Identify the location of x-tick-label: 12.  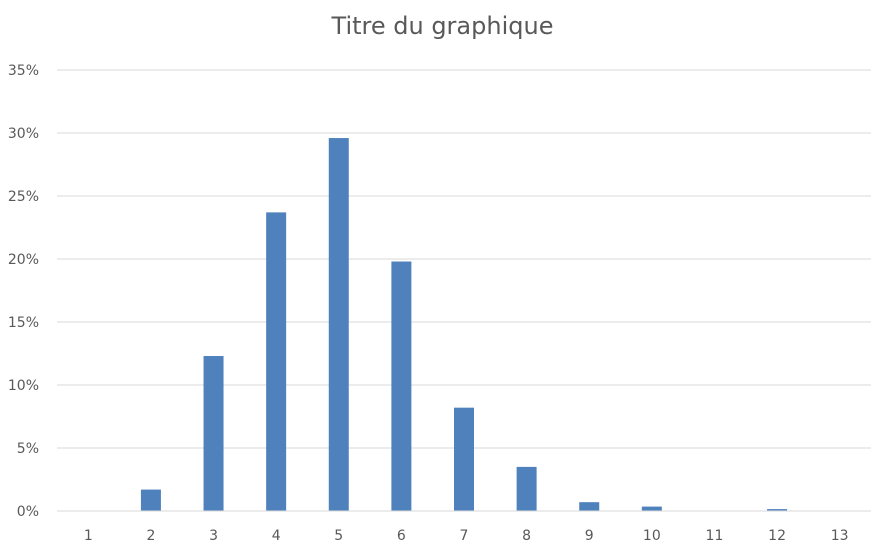
(777, 536).